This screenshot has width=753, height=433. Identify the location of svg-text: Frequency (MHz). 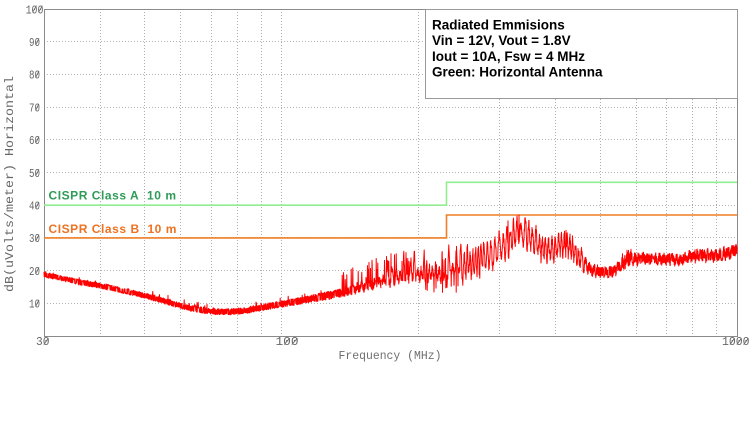
(390, 356).